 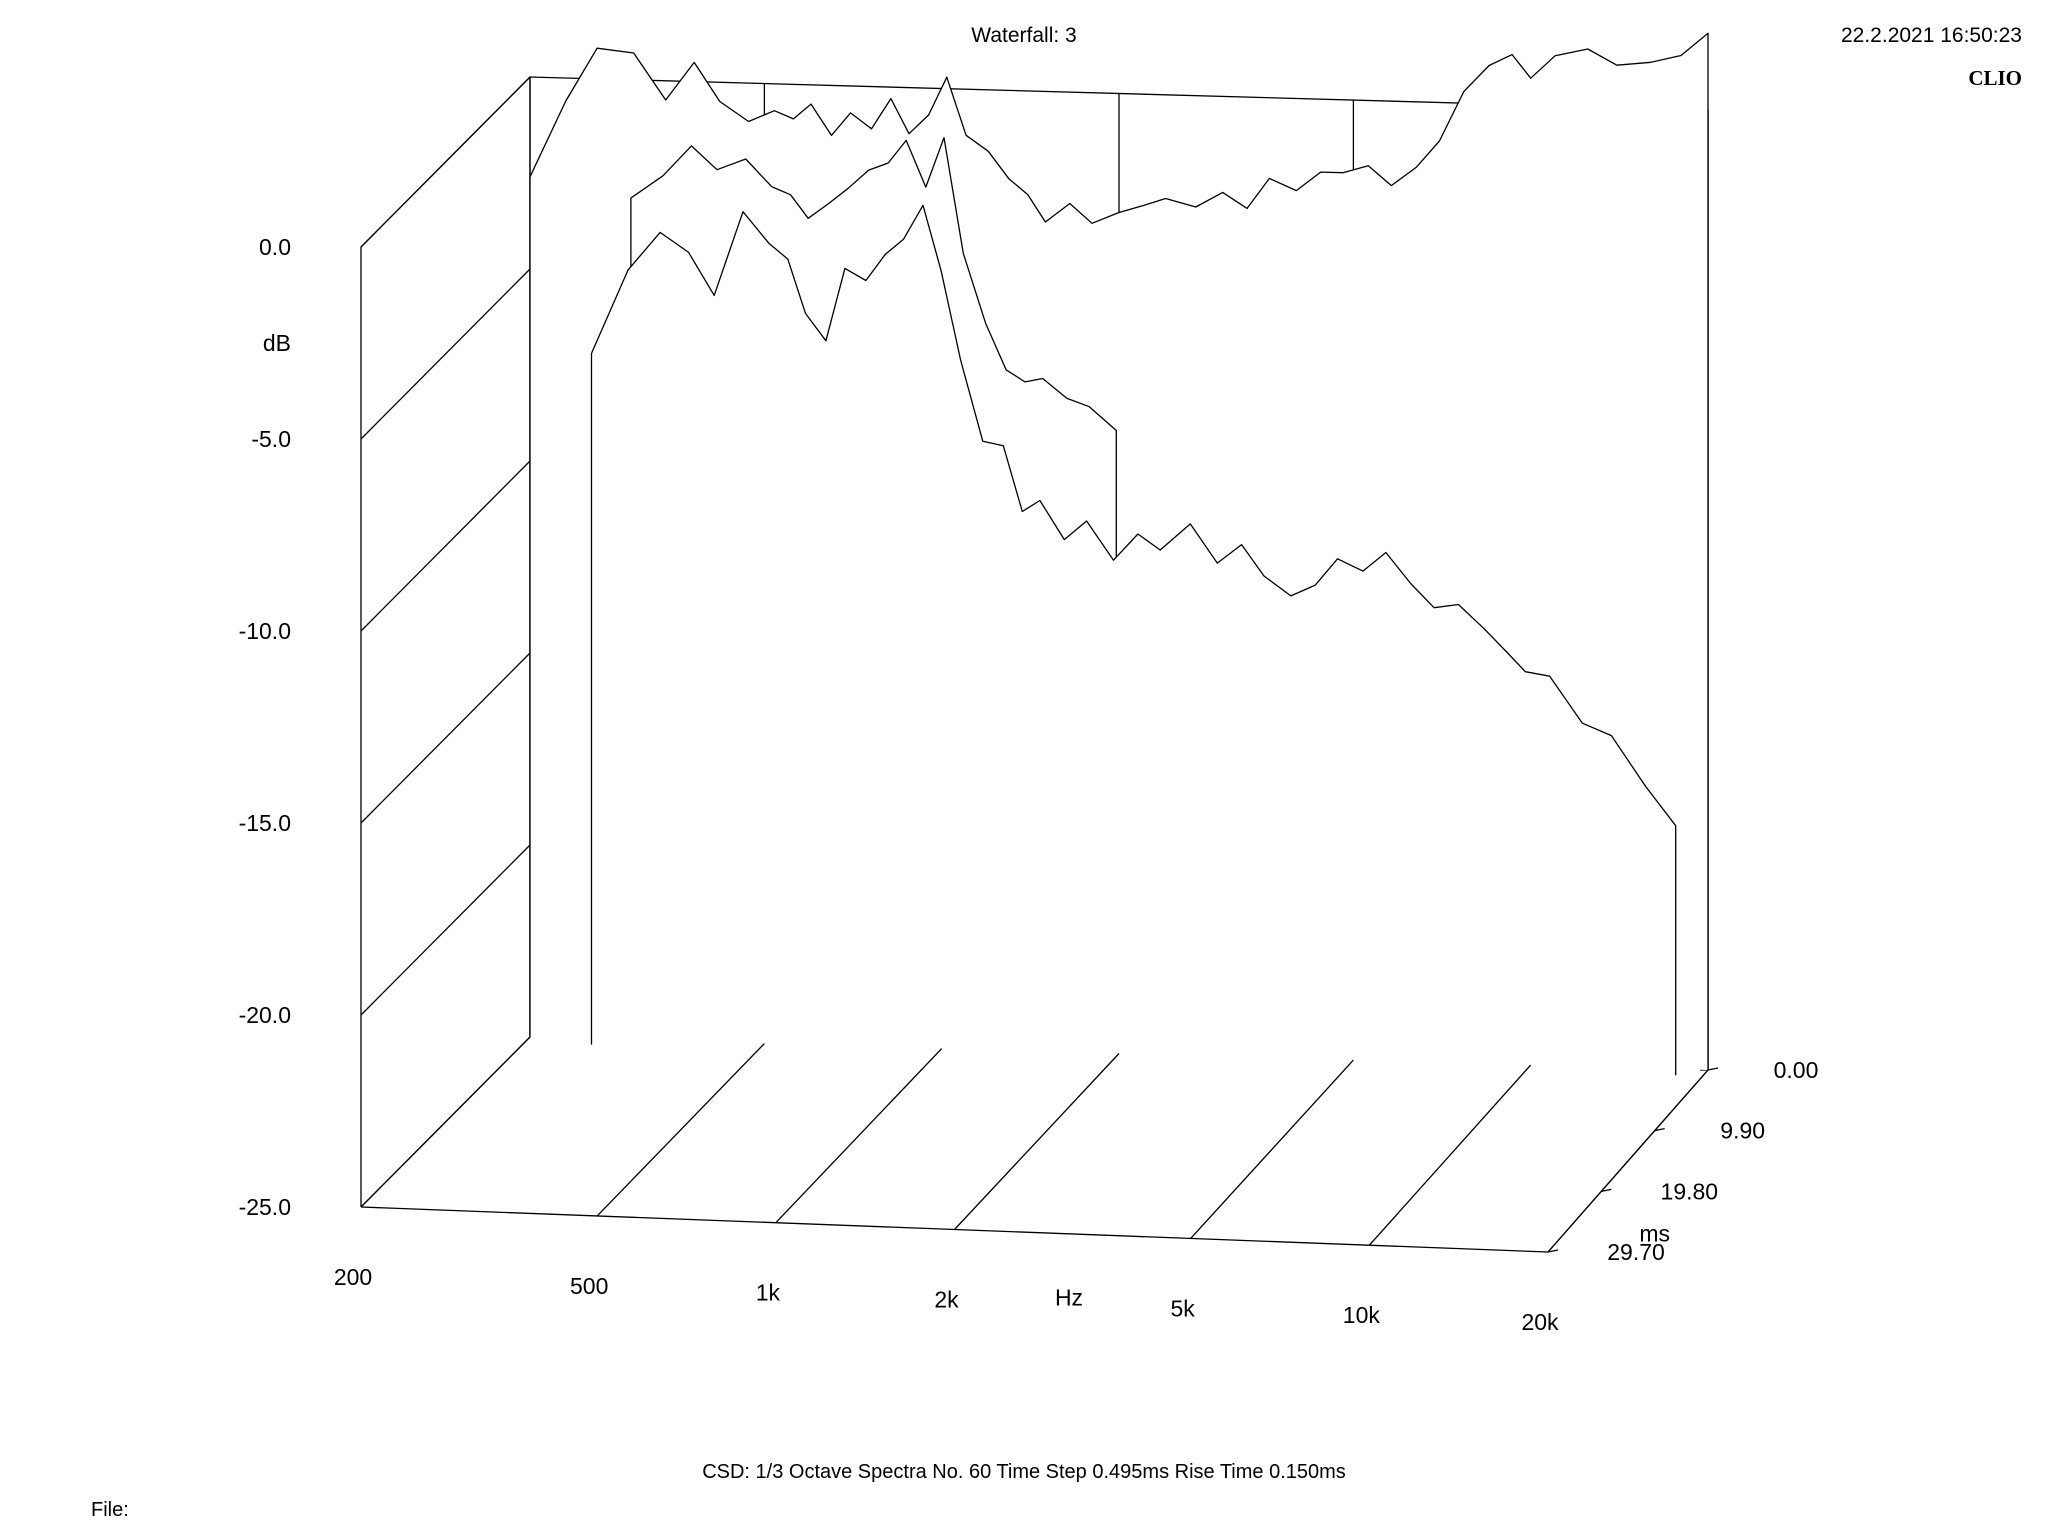 I want to click on freq-tick-label: 200, so click(x=353, y=1277).